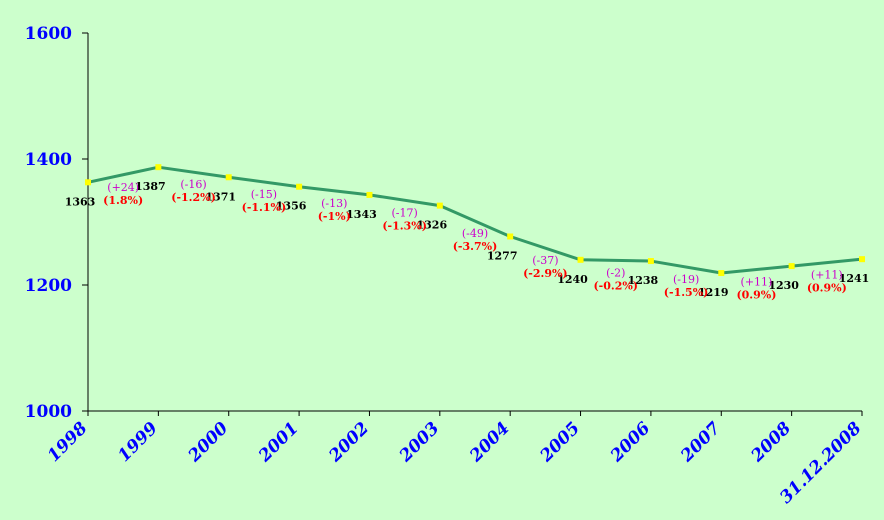  What do you see at coordinates (138, 442) in the screenshot?
I see `x-tick-label: 1999` at bounding box center [138, 442].